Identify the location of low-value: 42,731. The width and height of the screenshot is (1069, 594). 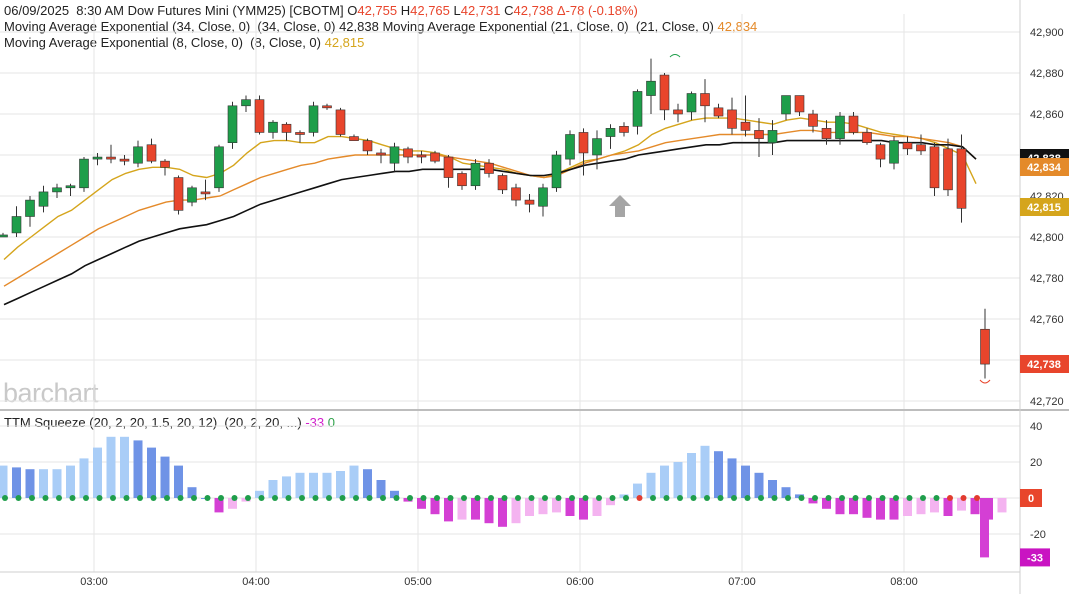
(480, 10).